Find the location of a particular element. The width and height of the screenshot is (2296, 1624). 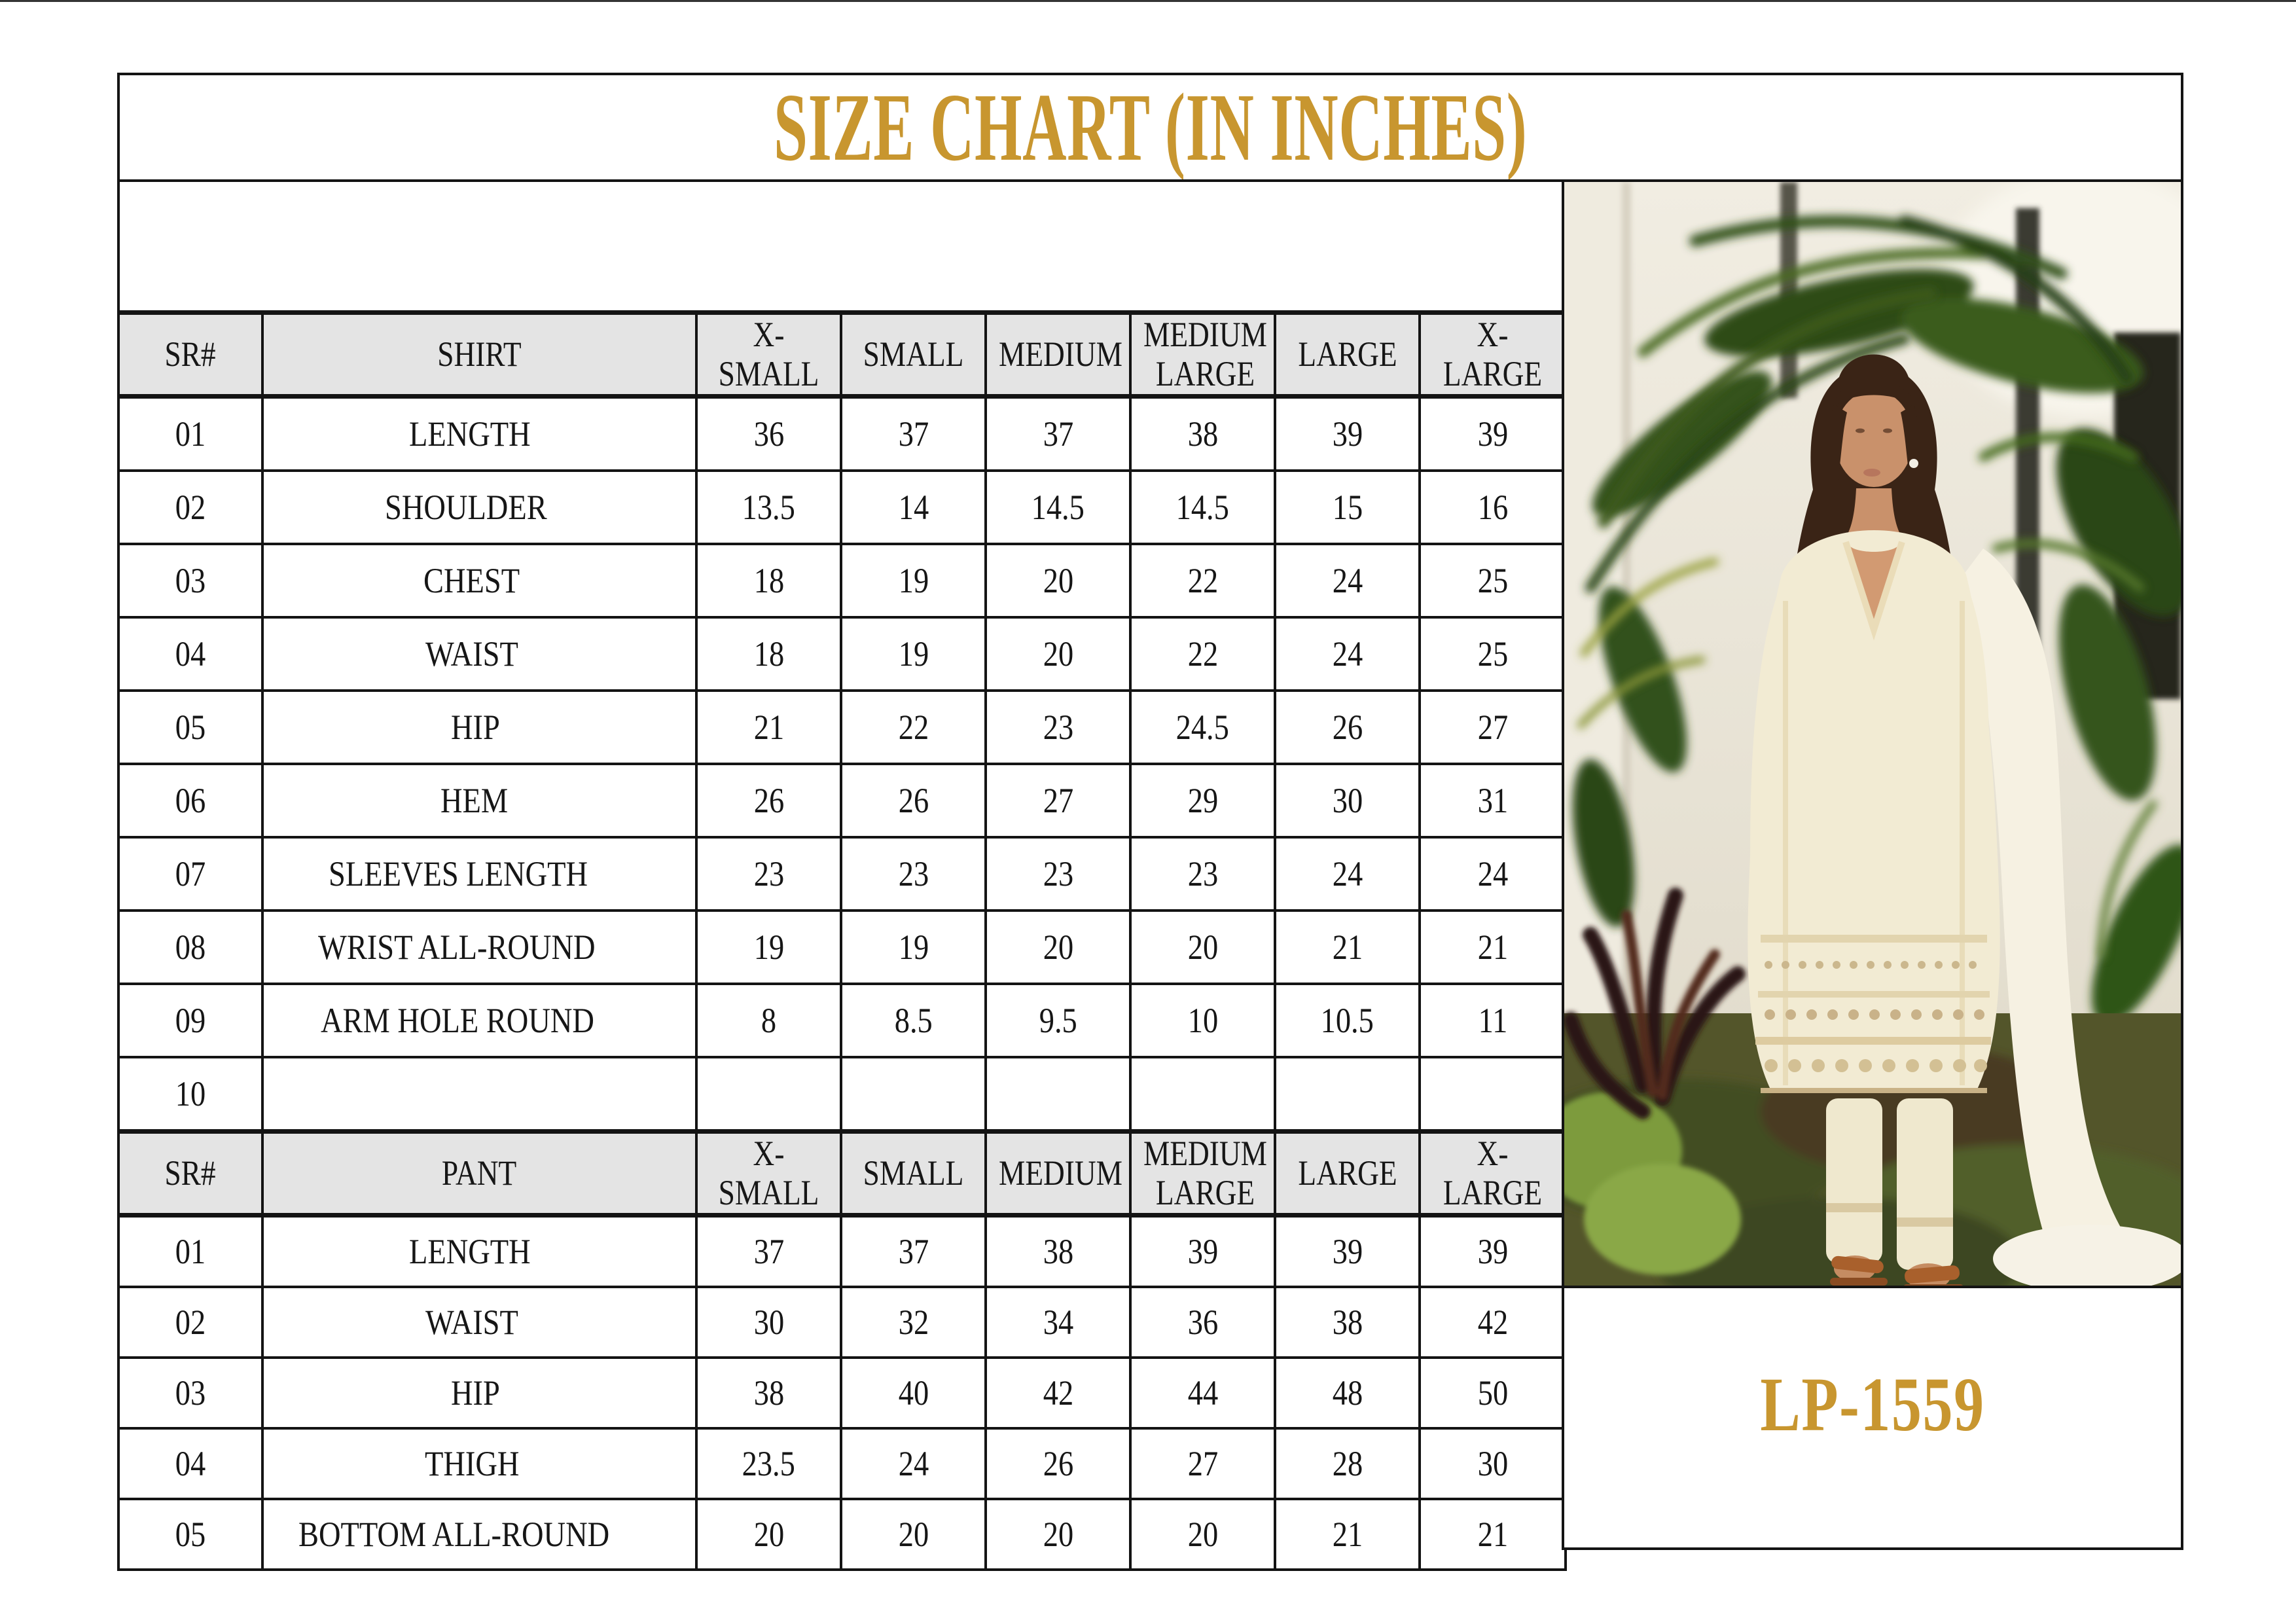

value-cell-text: 23.5 is located at coordinates (769, 1463).